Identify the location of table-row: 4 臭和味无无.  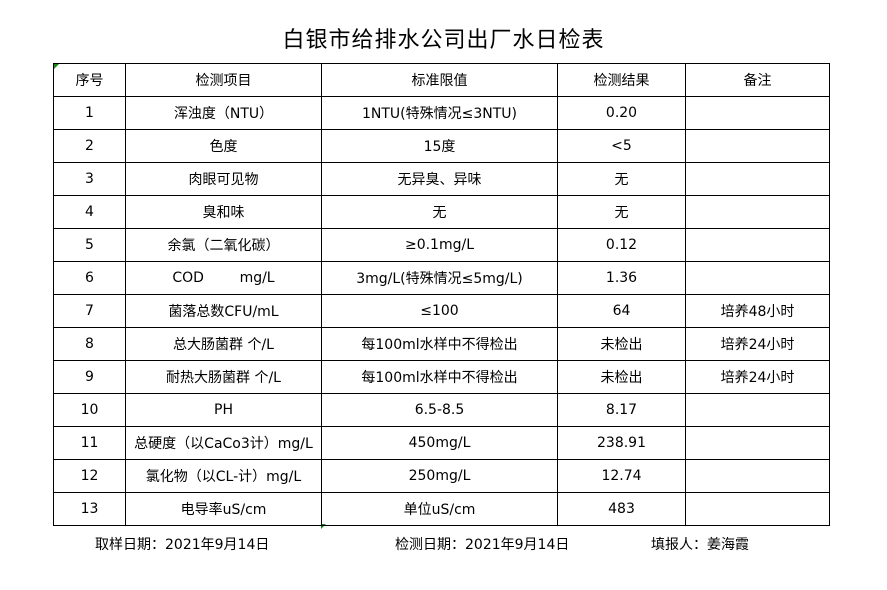
(441, 212).